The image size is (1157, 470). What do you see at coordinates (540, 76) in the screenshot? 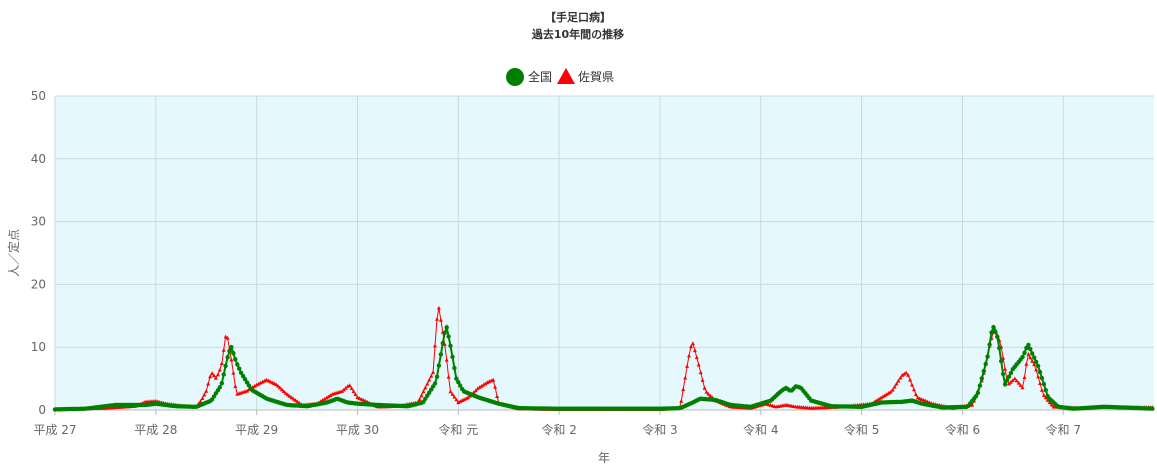
I see `legend-label-national: 全国` at bounding box center [540, 76].